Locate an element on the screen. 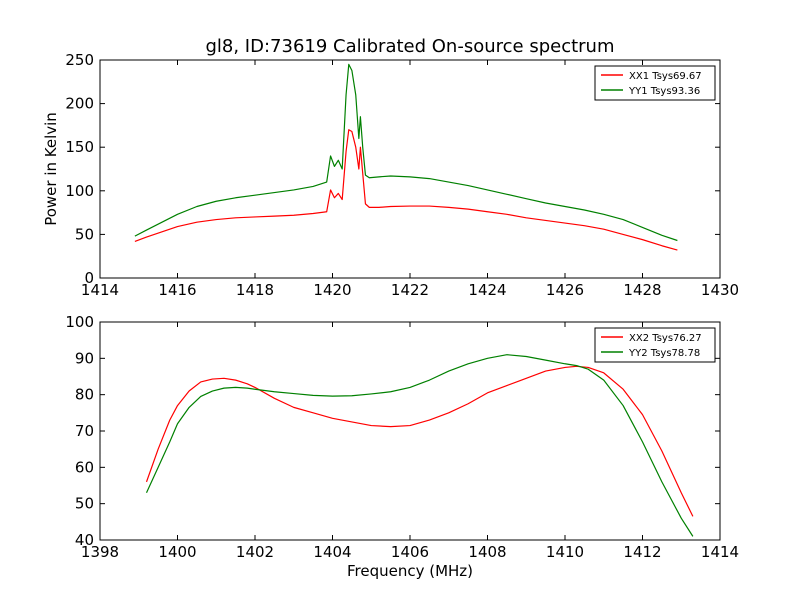 The height and width of the screenshot is (600, 800). x-tick-label: 1428 is located at coordinates (642, 290).